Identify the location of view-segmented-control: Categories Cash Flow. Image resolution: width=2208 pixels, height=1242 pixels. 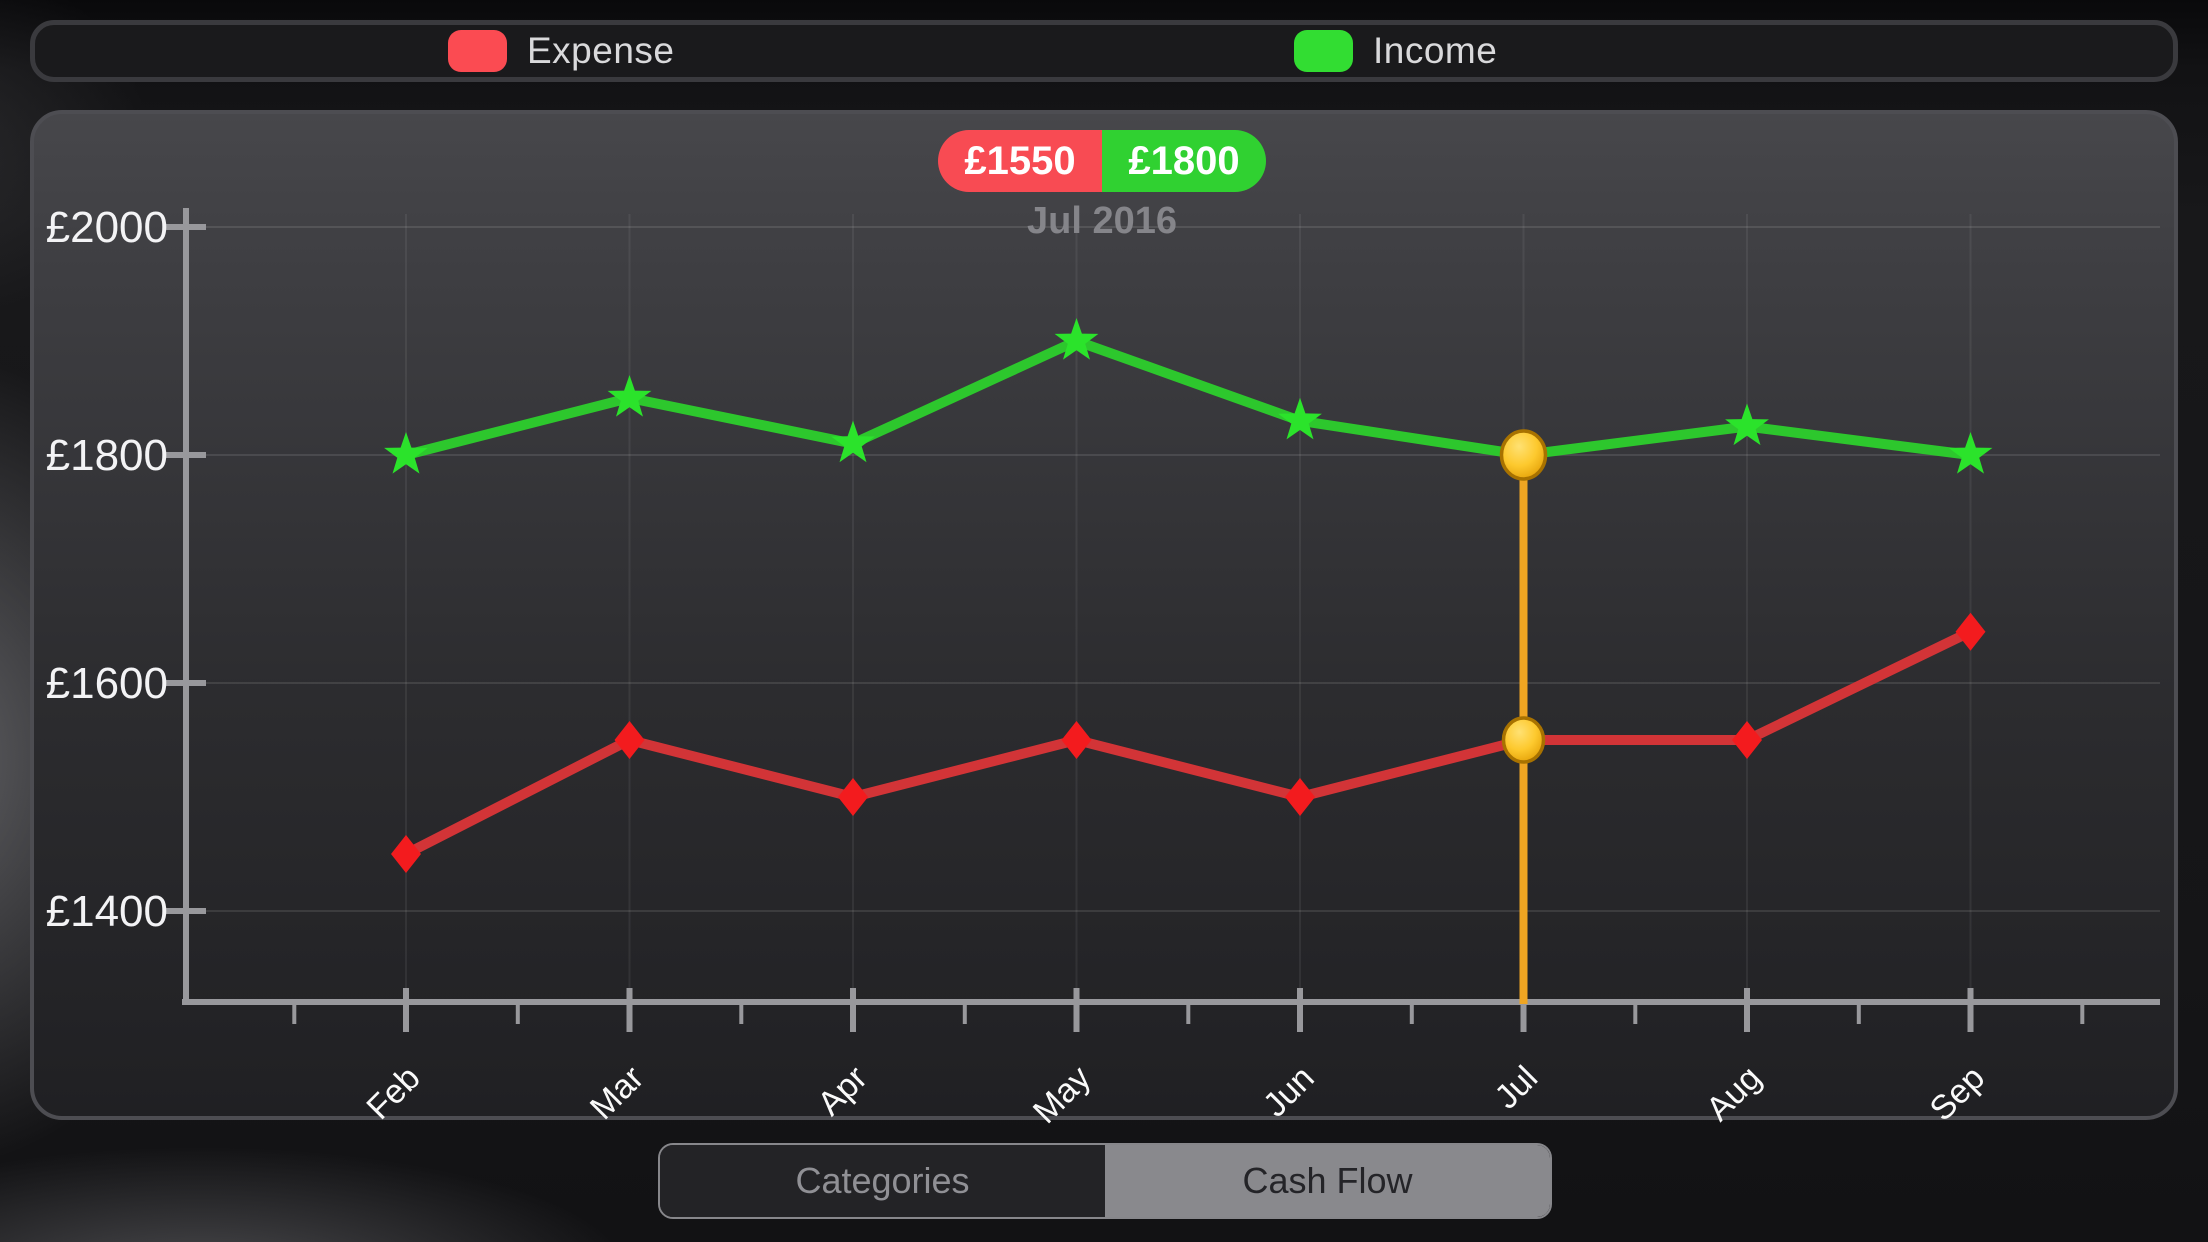
(1105, 1181).